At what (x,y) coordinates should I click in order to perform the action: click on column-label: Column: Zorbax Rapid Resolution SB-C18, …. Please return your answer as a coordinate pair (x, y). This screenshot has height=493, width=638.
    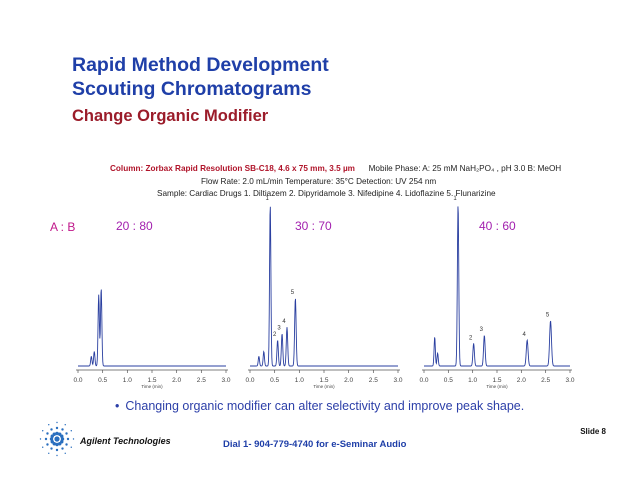
    Looking at the image, I should click on (232, 168).